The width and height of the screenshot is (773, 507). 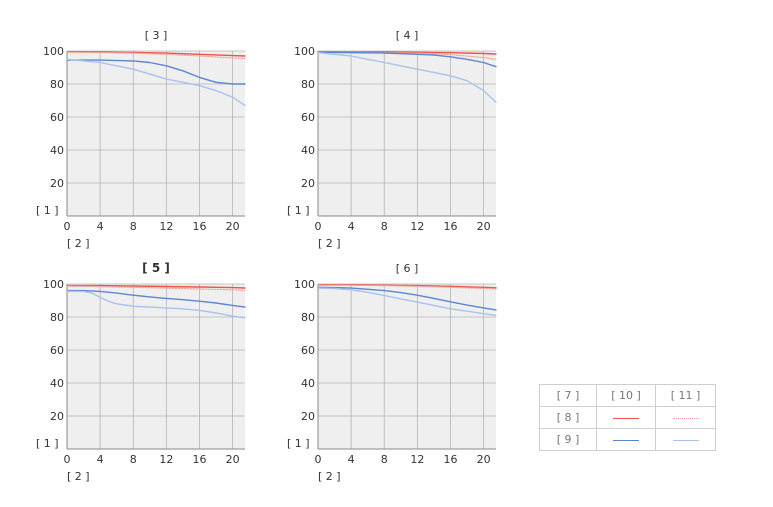 What do you see at coordinates (156, 268) in the screenshot?
I see `chart-title: [ 5 ]` at bounding box center [156, 268].